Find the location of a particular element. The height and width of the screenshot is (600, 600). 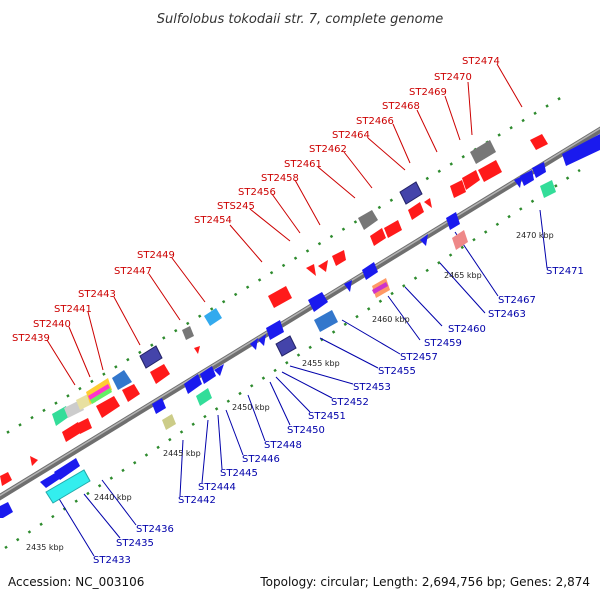

accession-text: Accession: NC_003106 is located at coordinates (76, 582).